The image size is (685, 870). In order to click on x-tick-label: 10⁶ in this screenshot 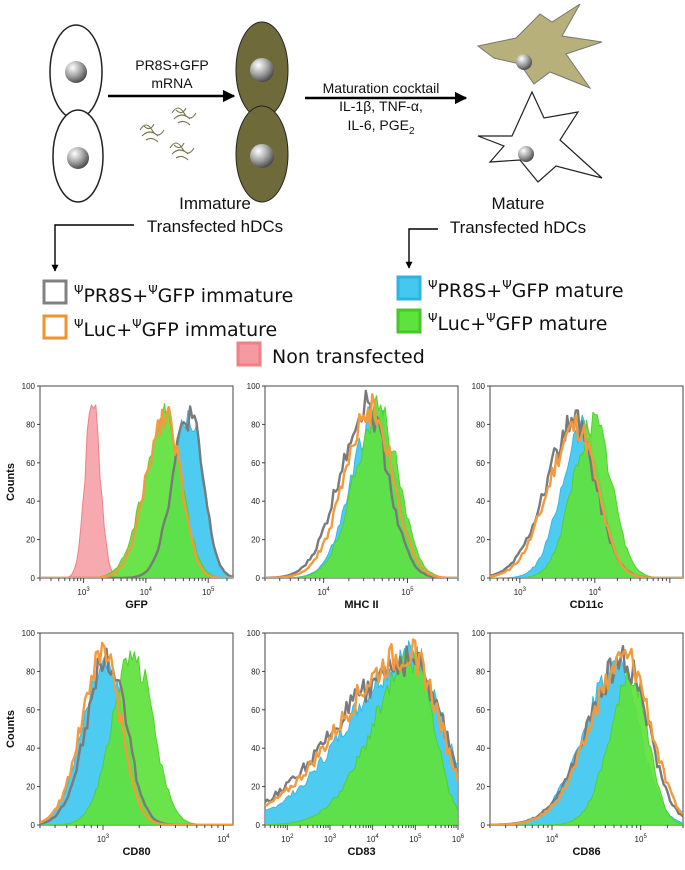, I will do `click(458, 839)`.